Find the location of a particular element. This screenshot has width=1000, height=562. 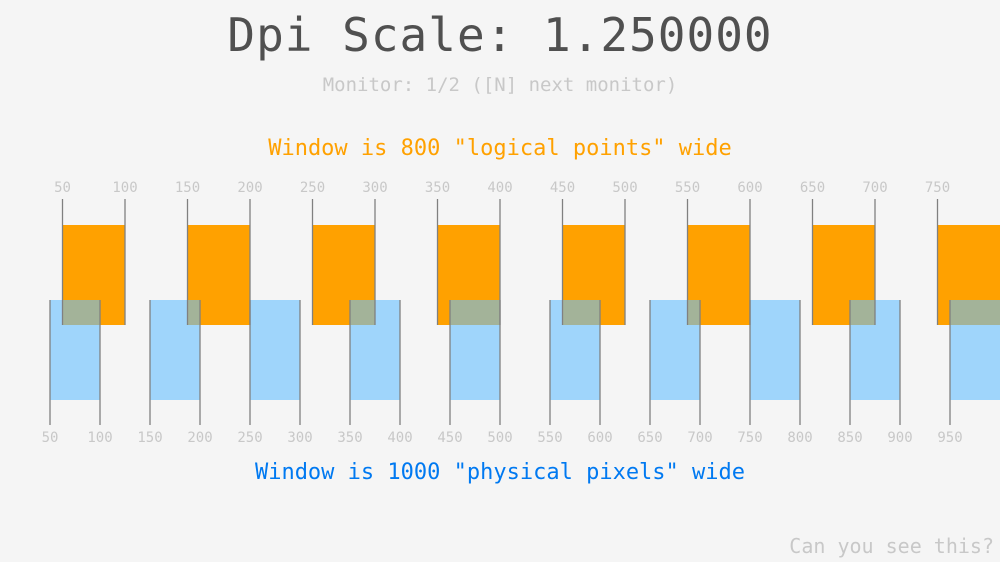

logical-tick-label: 500 is located at coordinates (624, 188).